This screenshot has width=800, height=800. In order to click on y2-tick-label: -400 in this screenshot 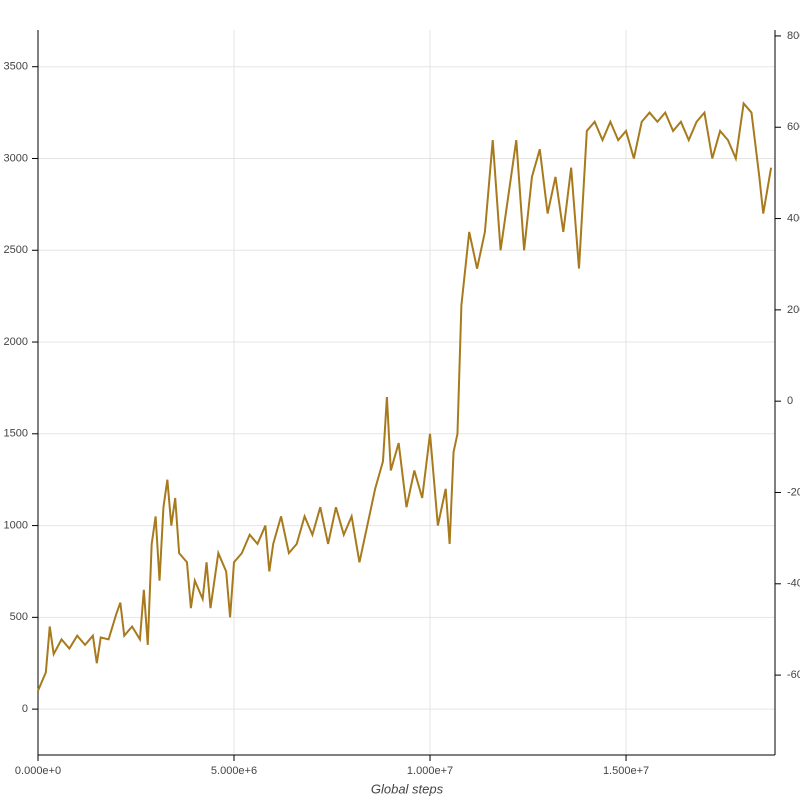, I will do `click(793, 584)`.